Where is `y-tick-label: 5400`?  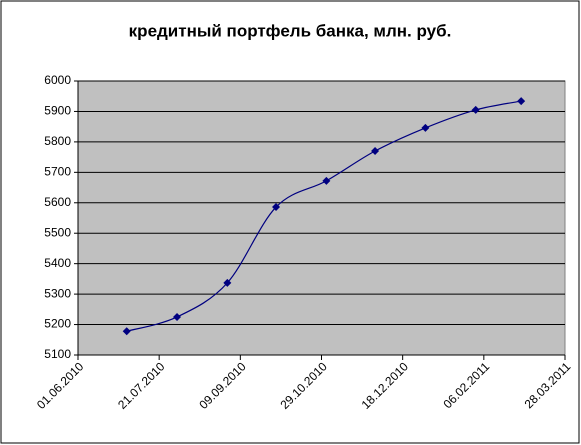
y-tick-label: 5400 is located at coordinates (57, 263).